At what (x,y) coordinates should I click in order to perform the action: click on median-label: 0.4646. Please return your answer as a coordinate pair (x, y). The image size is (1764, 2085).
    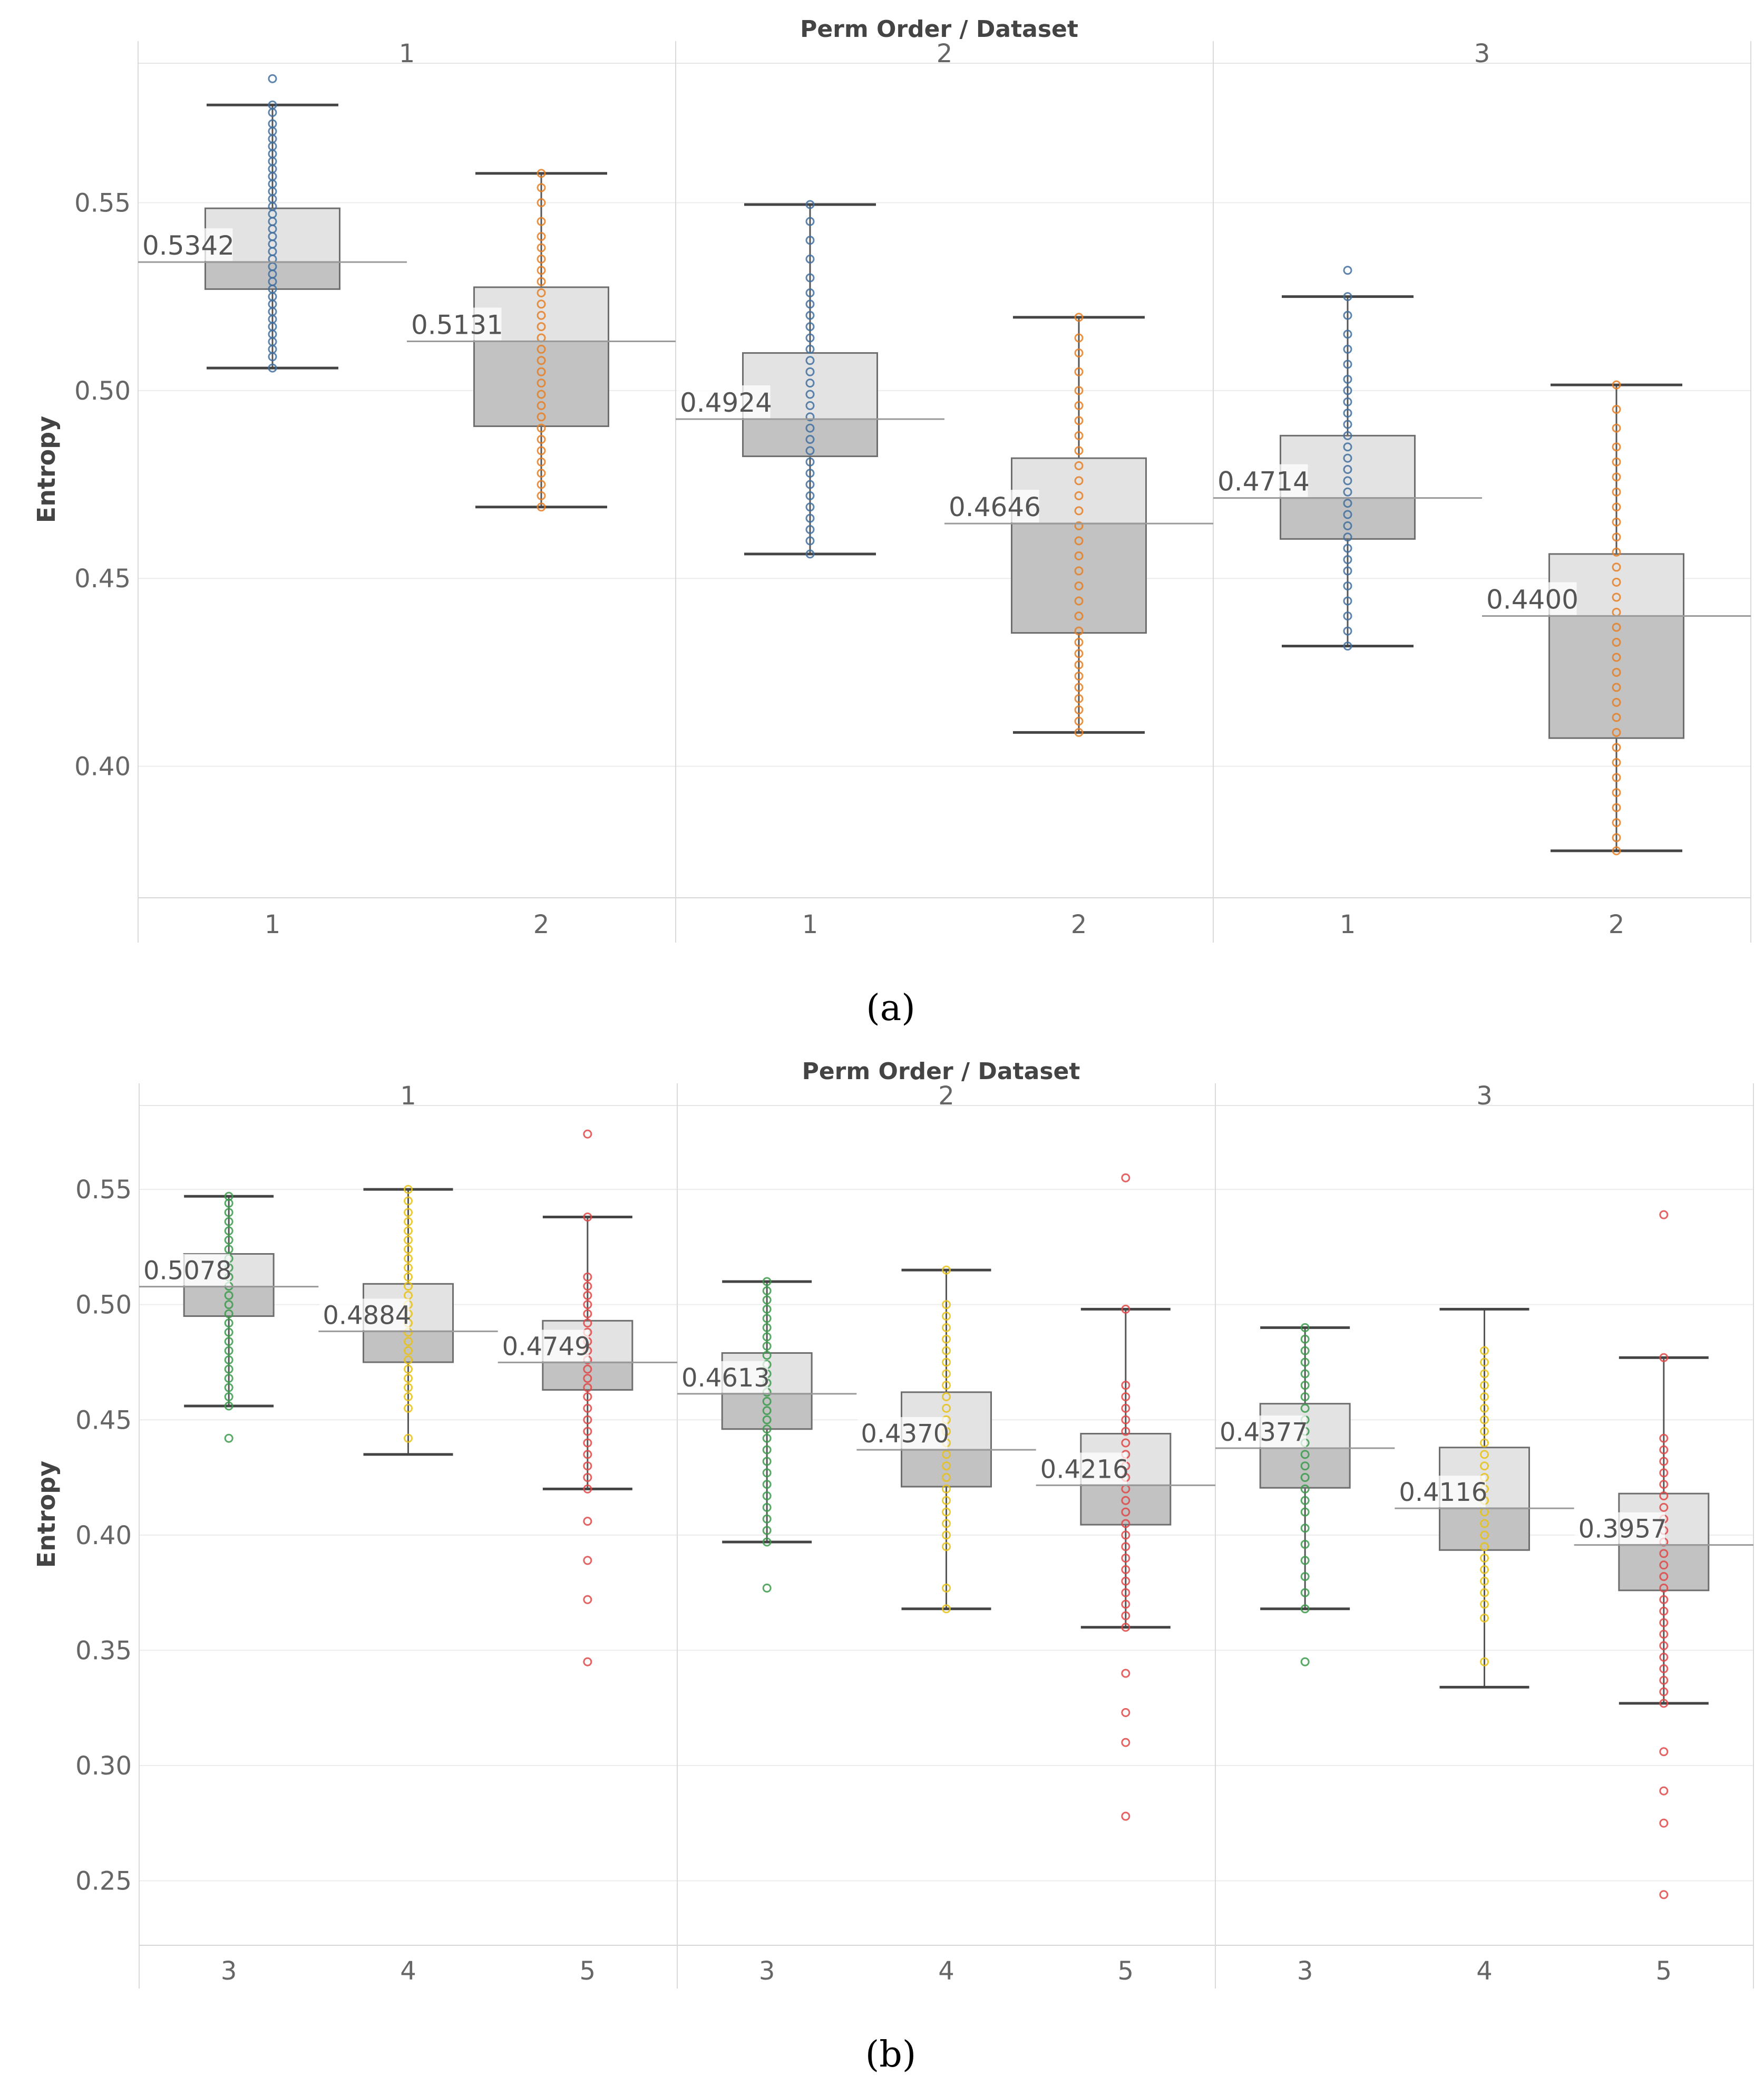
    Looking at the image, I should click on (995, 507).